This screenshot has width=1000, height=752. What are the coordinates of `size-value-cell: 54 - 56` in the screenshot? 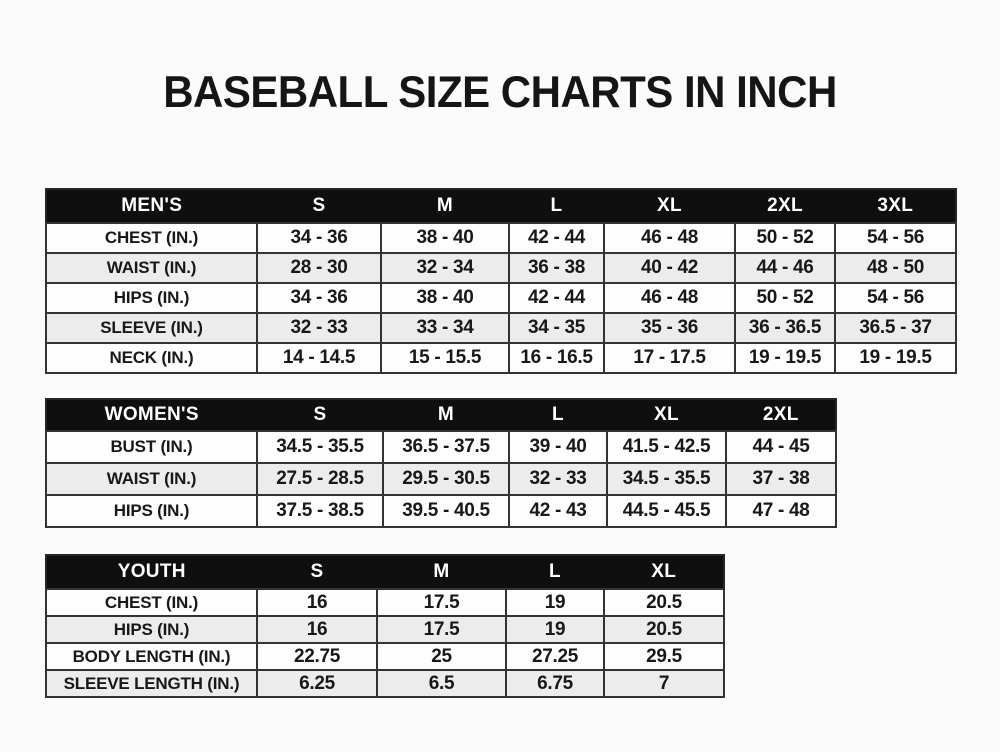 It's located at (895, 298).